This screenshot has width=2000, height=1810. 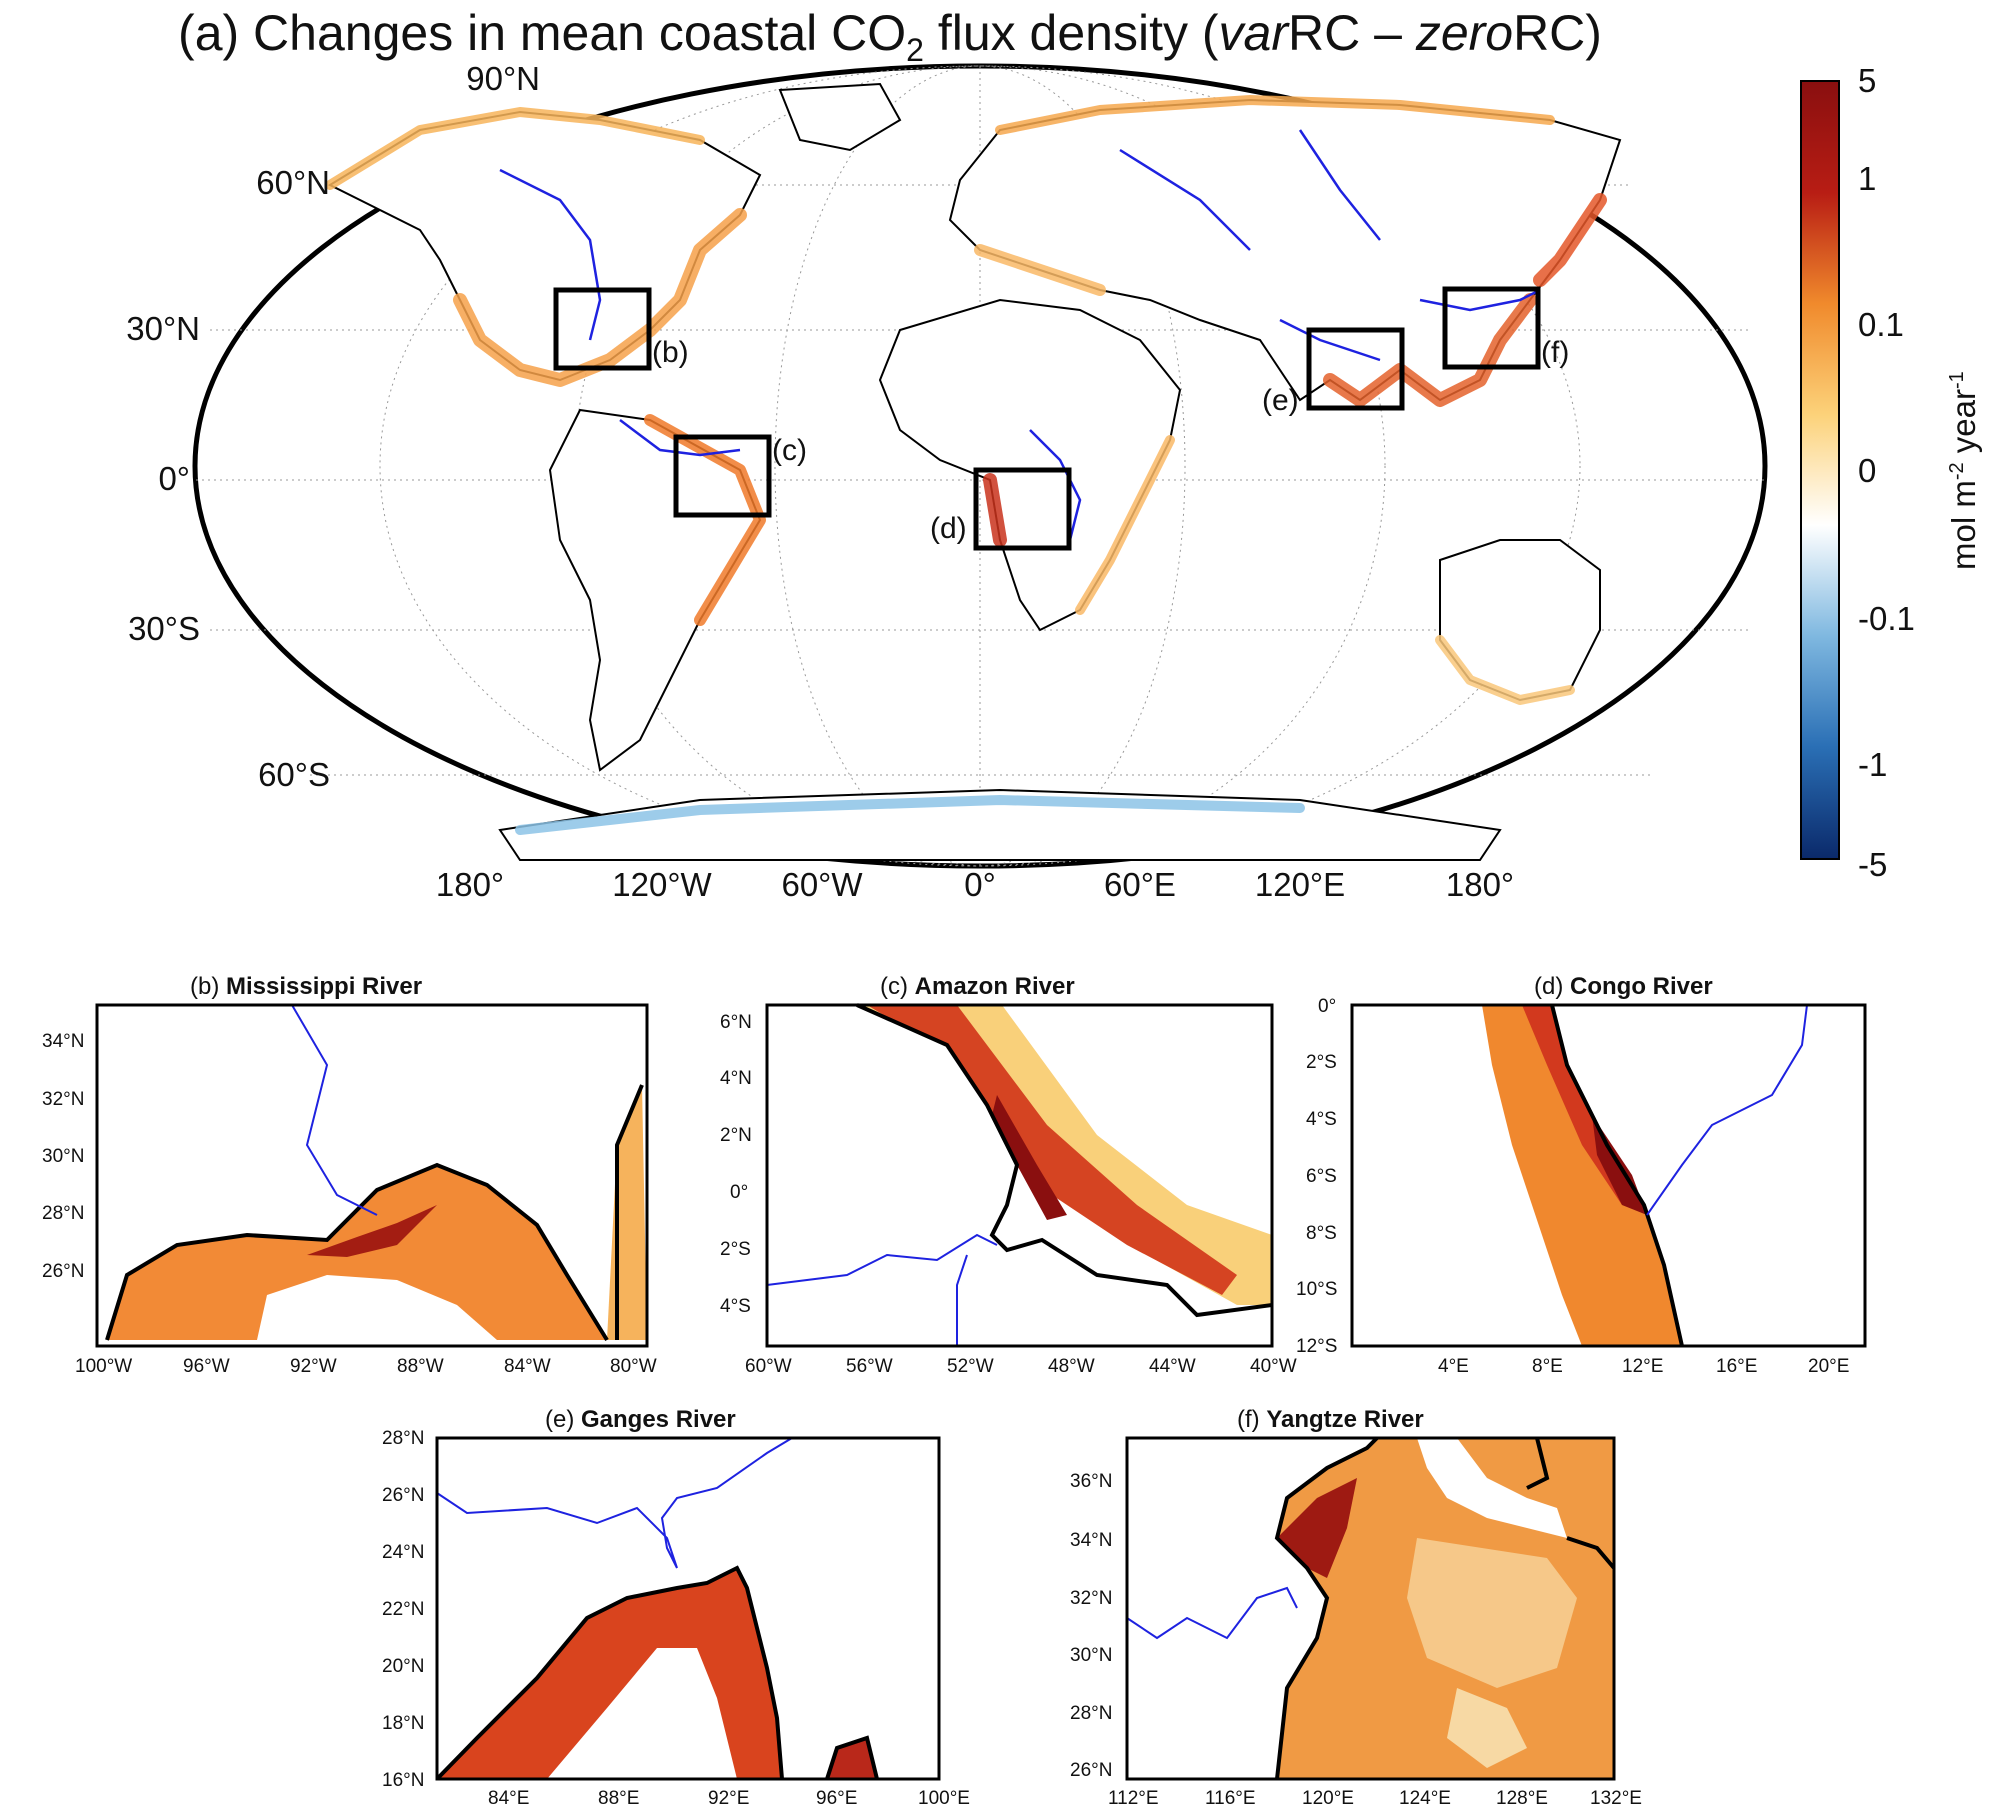 What do you see at coordinates (1047, 418) in the screenshot?
I see `inset-boxes` at bounding box center [1047, 418].